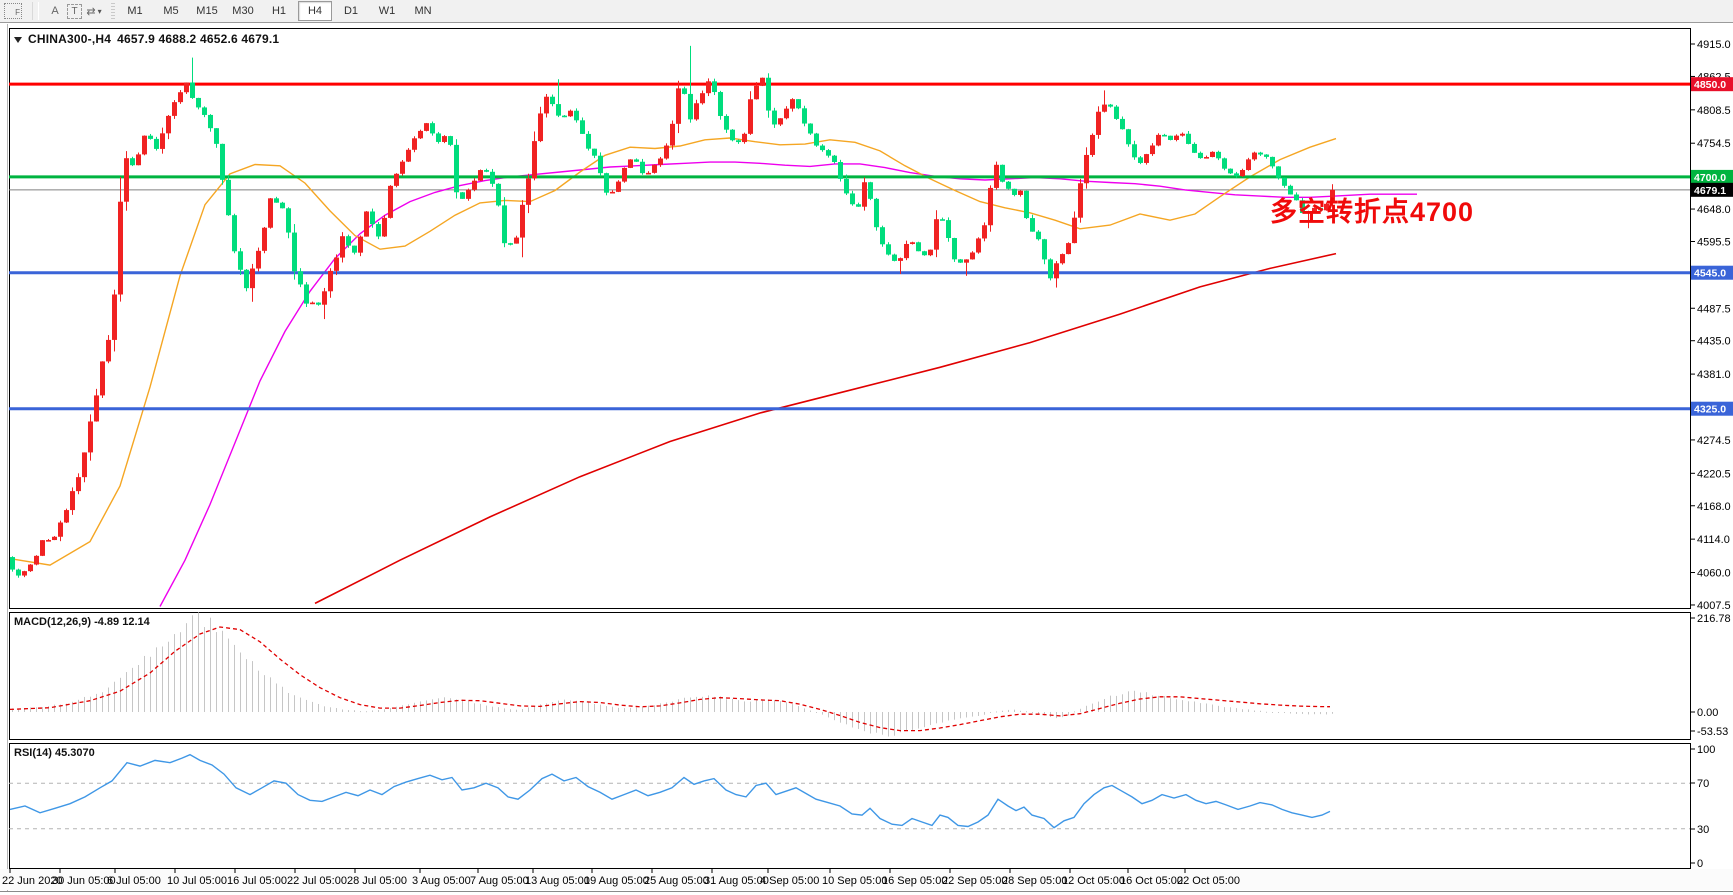  I want to click on price-tick-label: 4007.5, so click(1714, 606).